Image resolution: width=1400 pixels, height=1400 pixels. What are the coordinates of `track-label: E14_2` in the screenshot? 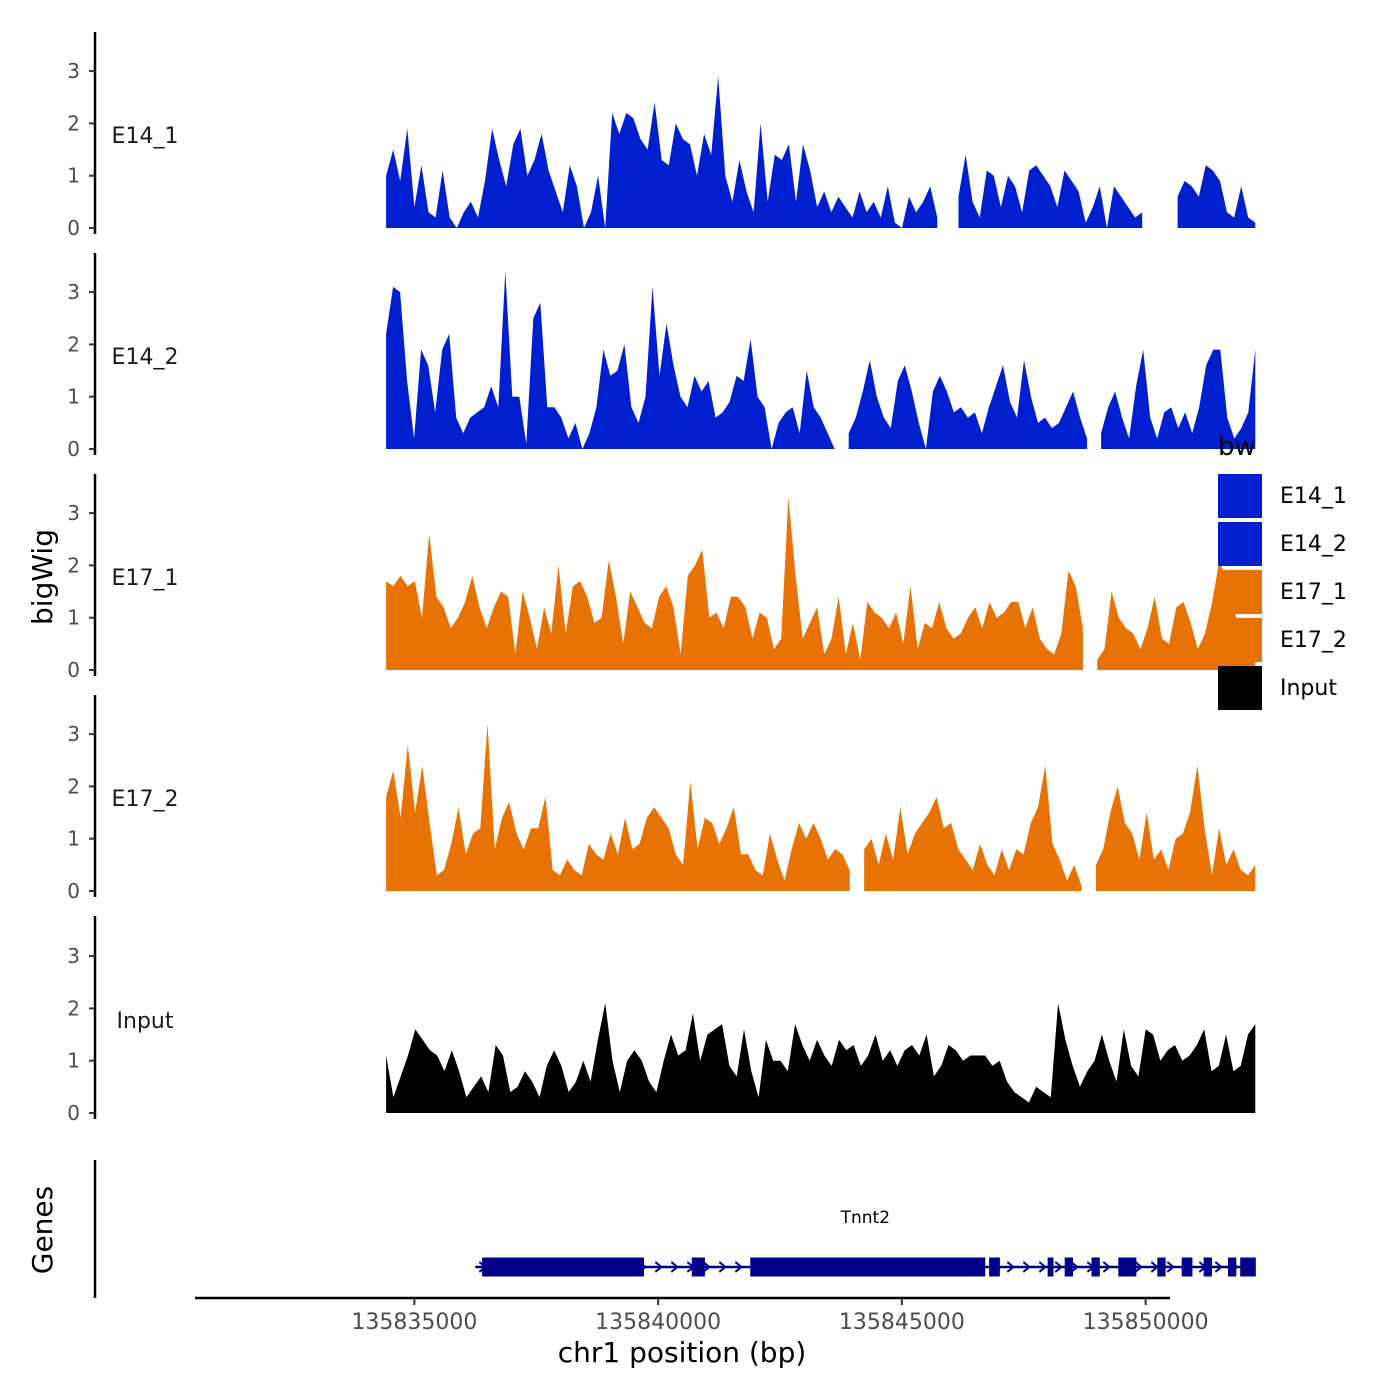 It's located at (145, 357).